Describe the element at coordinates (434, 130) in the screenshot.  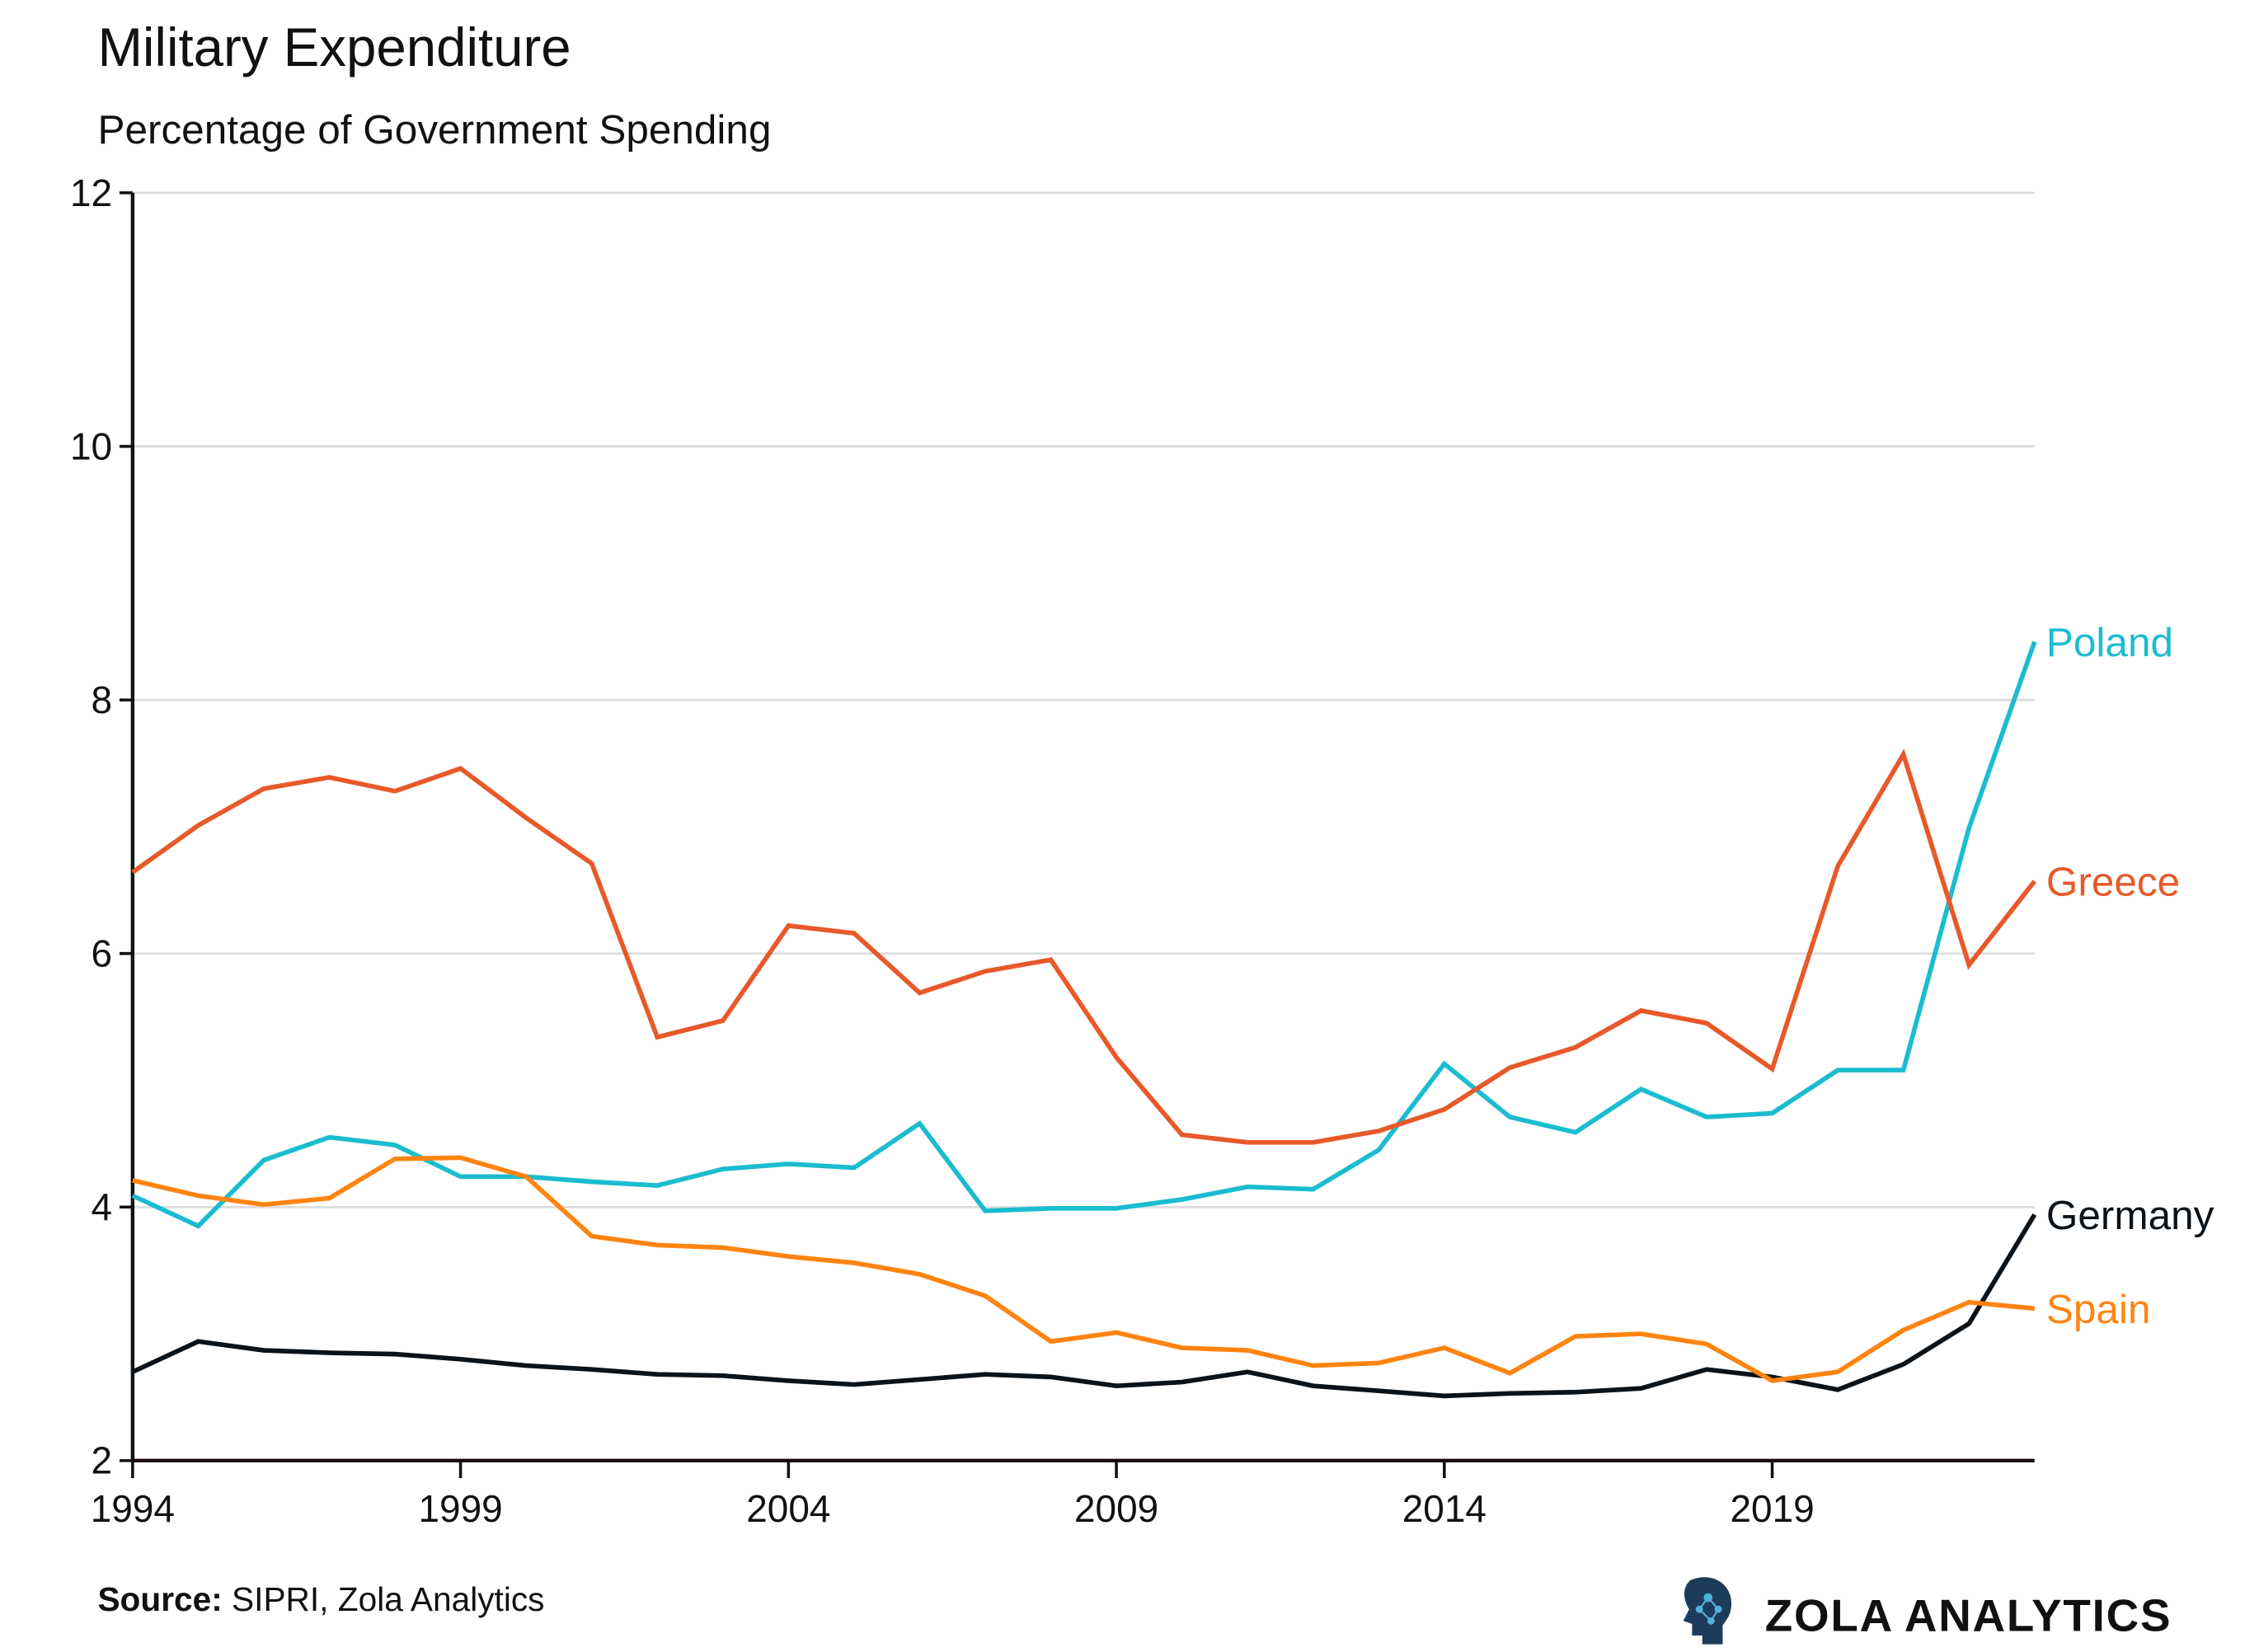
I see `chart-subtitle: Percentage of Government Spending` at that location.